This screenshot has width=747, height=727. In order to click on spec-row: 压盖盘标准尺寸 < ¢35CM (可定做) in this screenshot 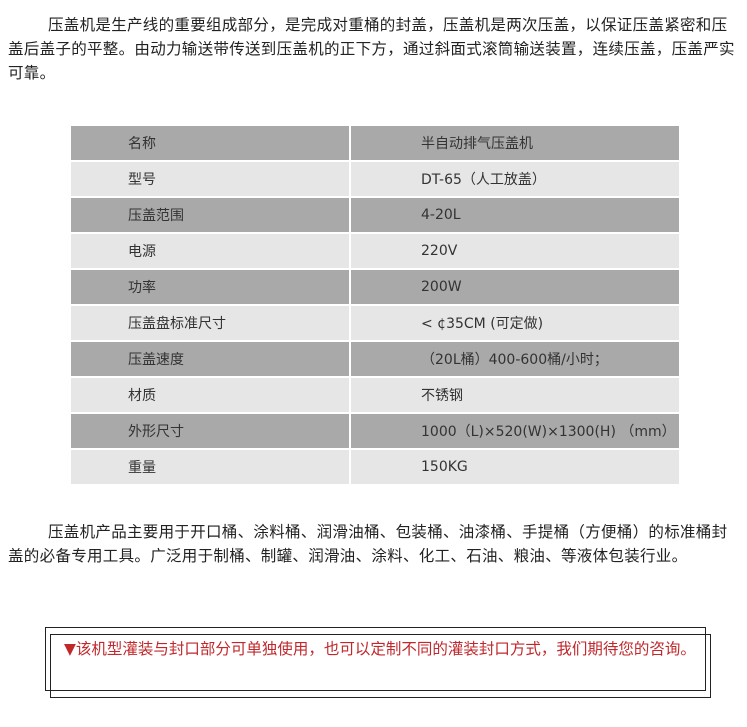, I will do `click(375, 323)`.